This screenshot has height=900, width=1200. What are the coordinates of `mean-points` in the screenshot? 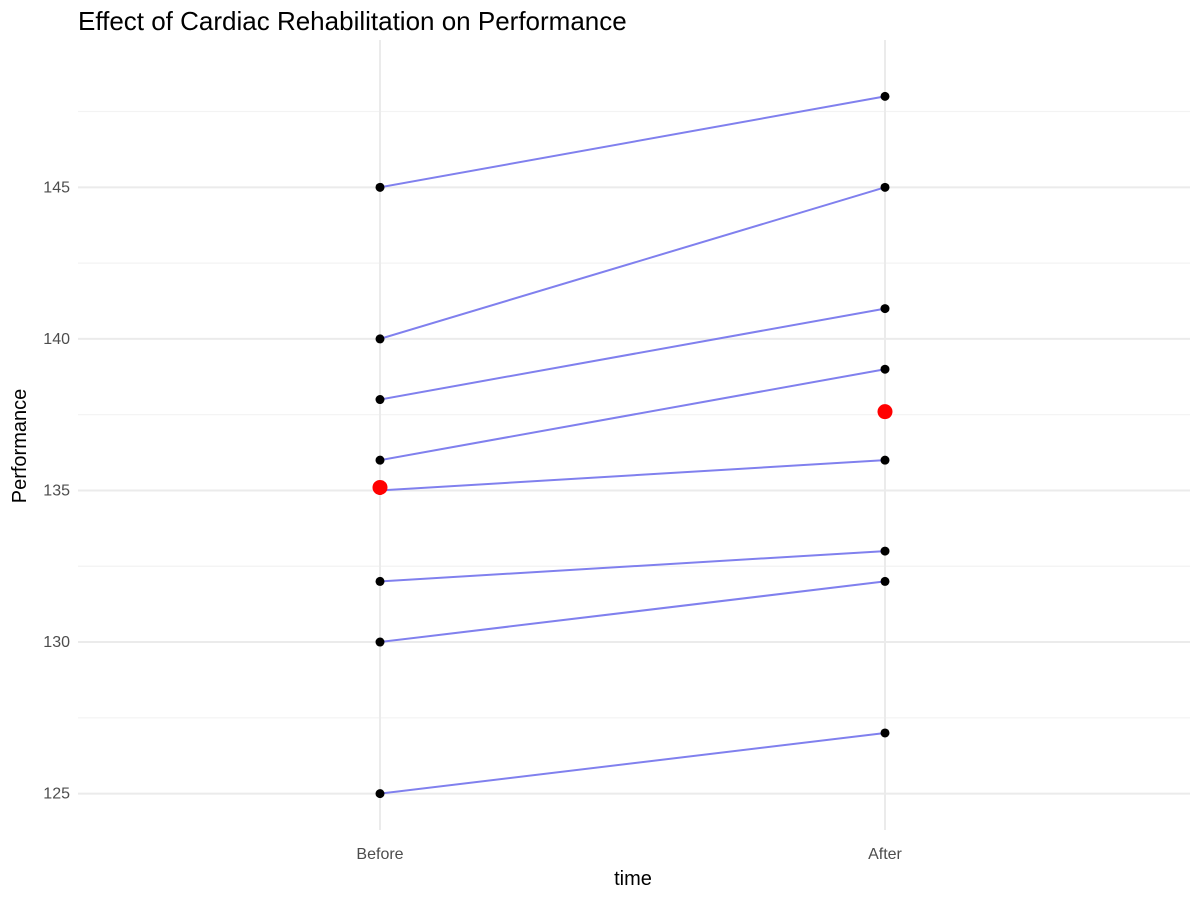 It's located at (632, 449).